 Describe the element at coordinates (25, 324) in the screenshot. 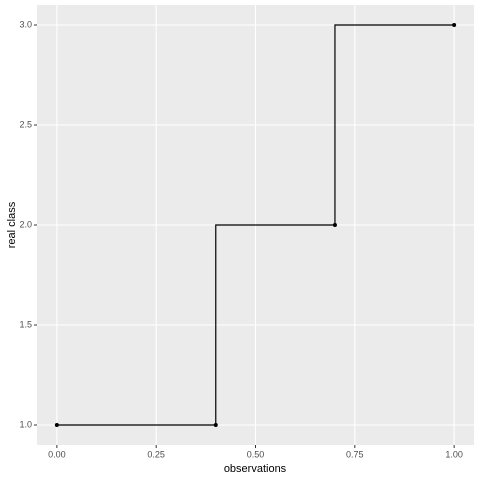

I see `y-tick-label: 1.5` at that location.